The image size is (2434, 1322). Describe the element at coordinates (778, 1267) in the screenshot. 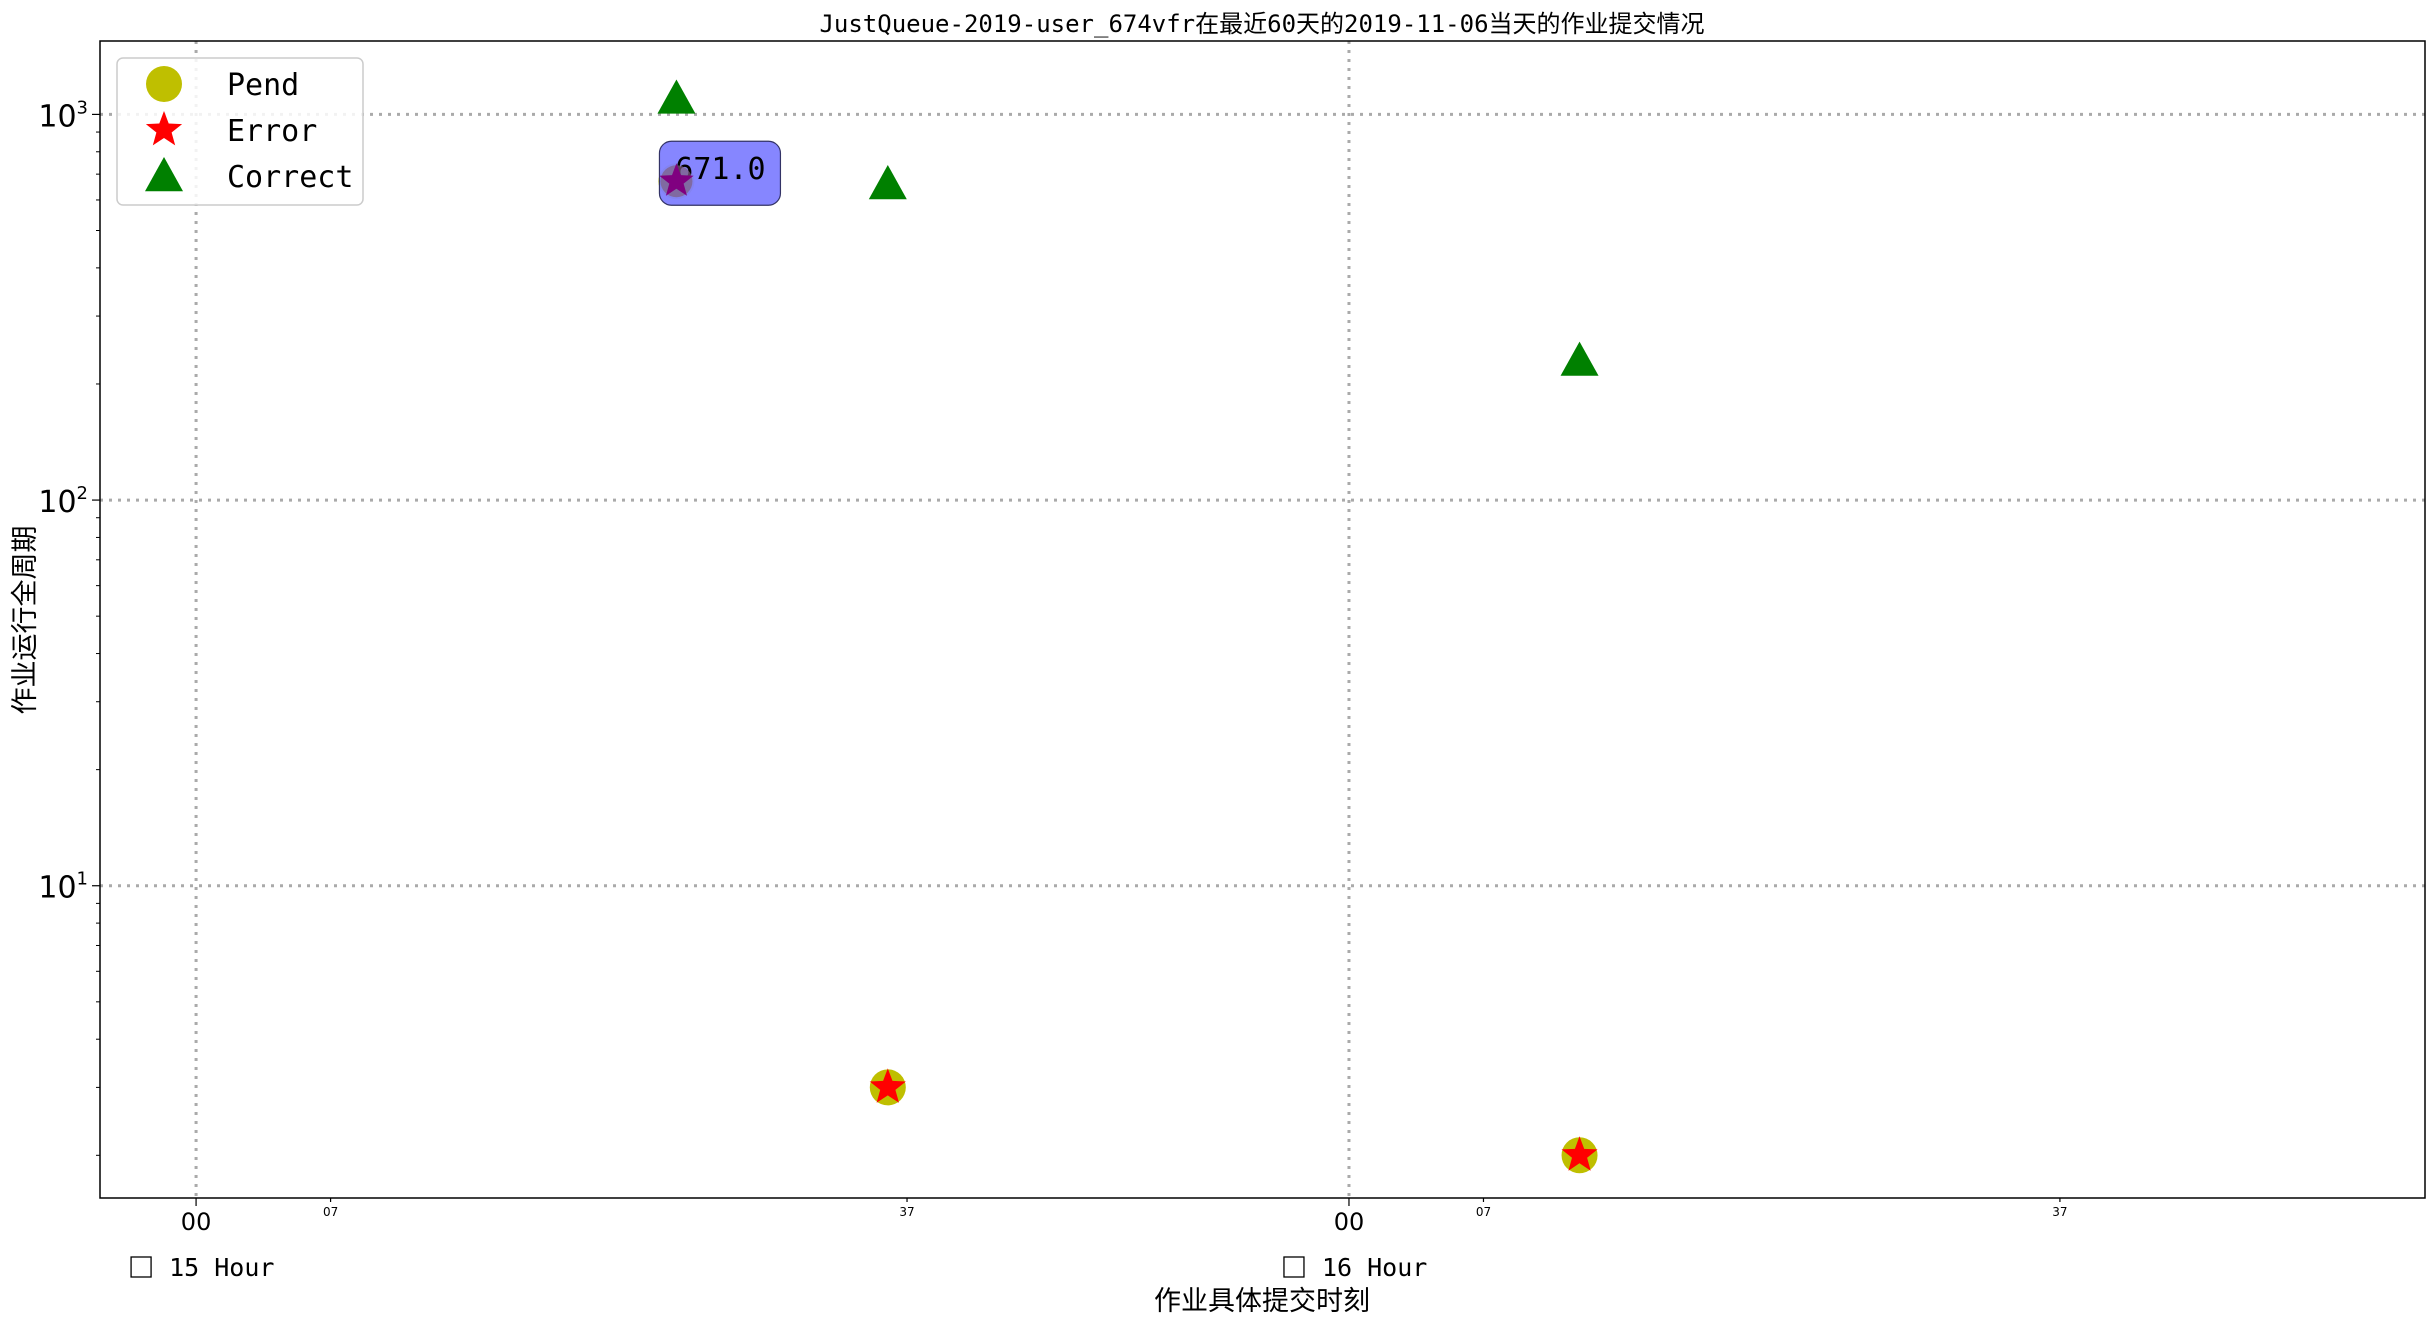

I see `hour-labels: 15 Hour 16 Hour` at that location.